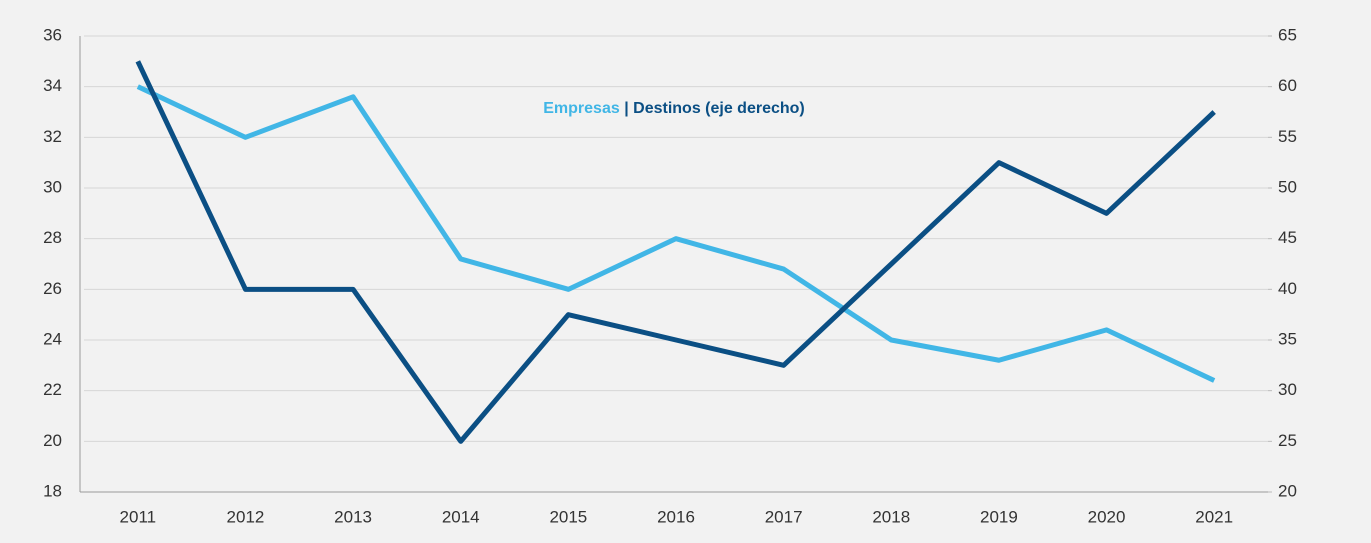 This screenshot has width=1371, height=543. Describe the element at coordinates (52, 85) in the screenshot. I see `y-tick-label: 34` at that location.